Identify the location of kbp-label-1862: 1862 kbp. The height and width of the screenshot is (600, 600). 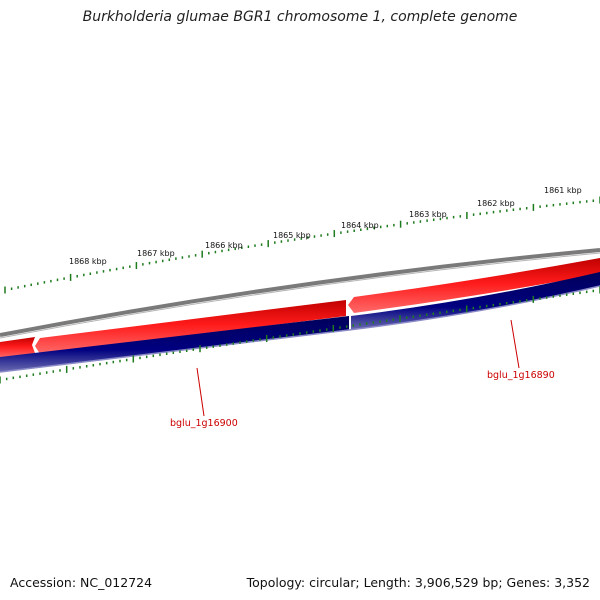
(496, 203).